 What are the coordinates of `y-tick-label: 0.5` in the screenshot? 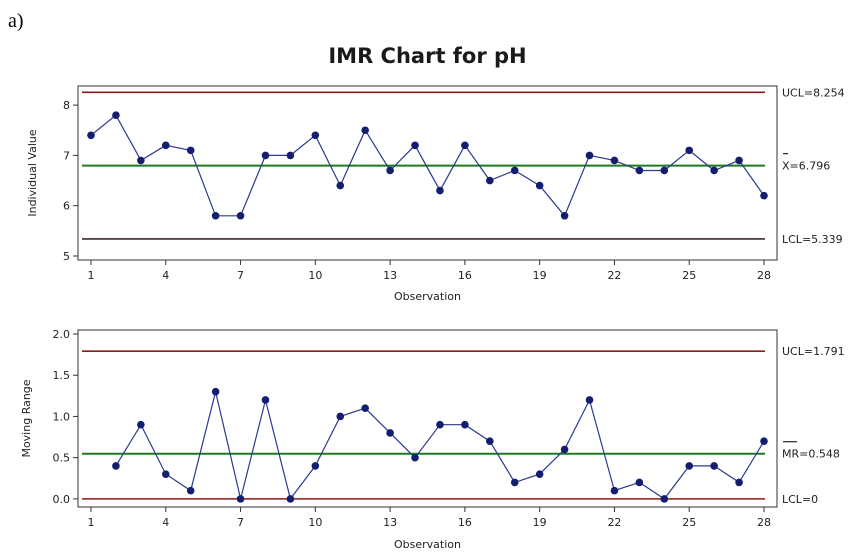 It's located at (62, 458).